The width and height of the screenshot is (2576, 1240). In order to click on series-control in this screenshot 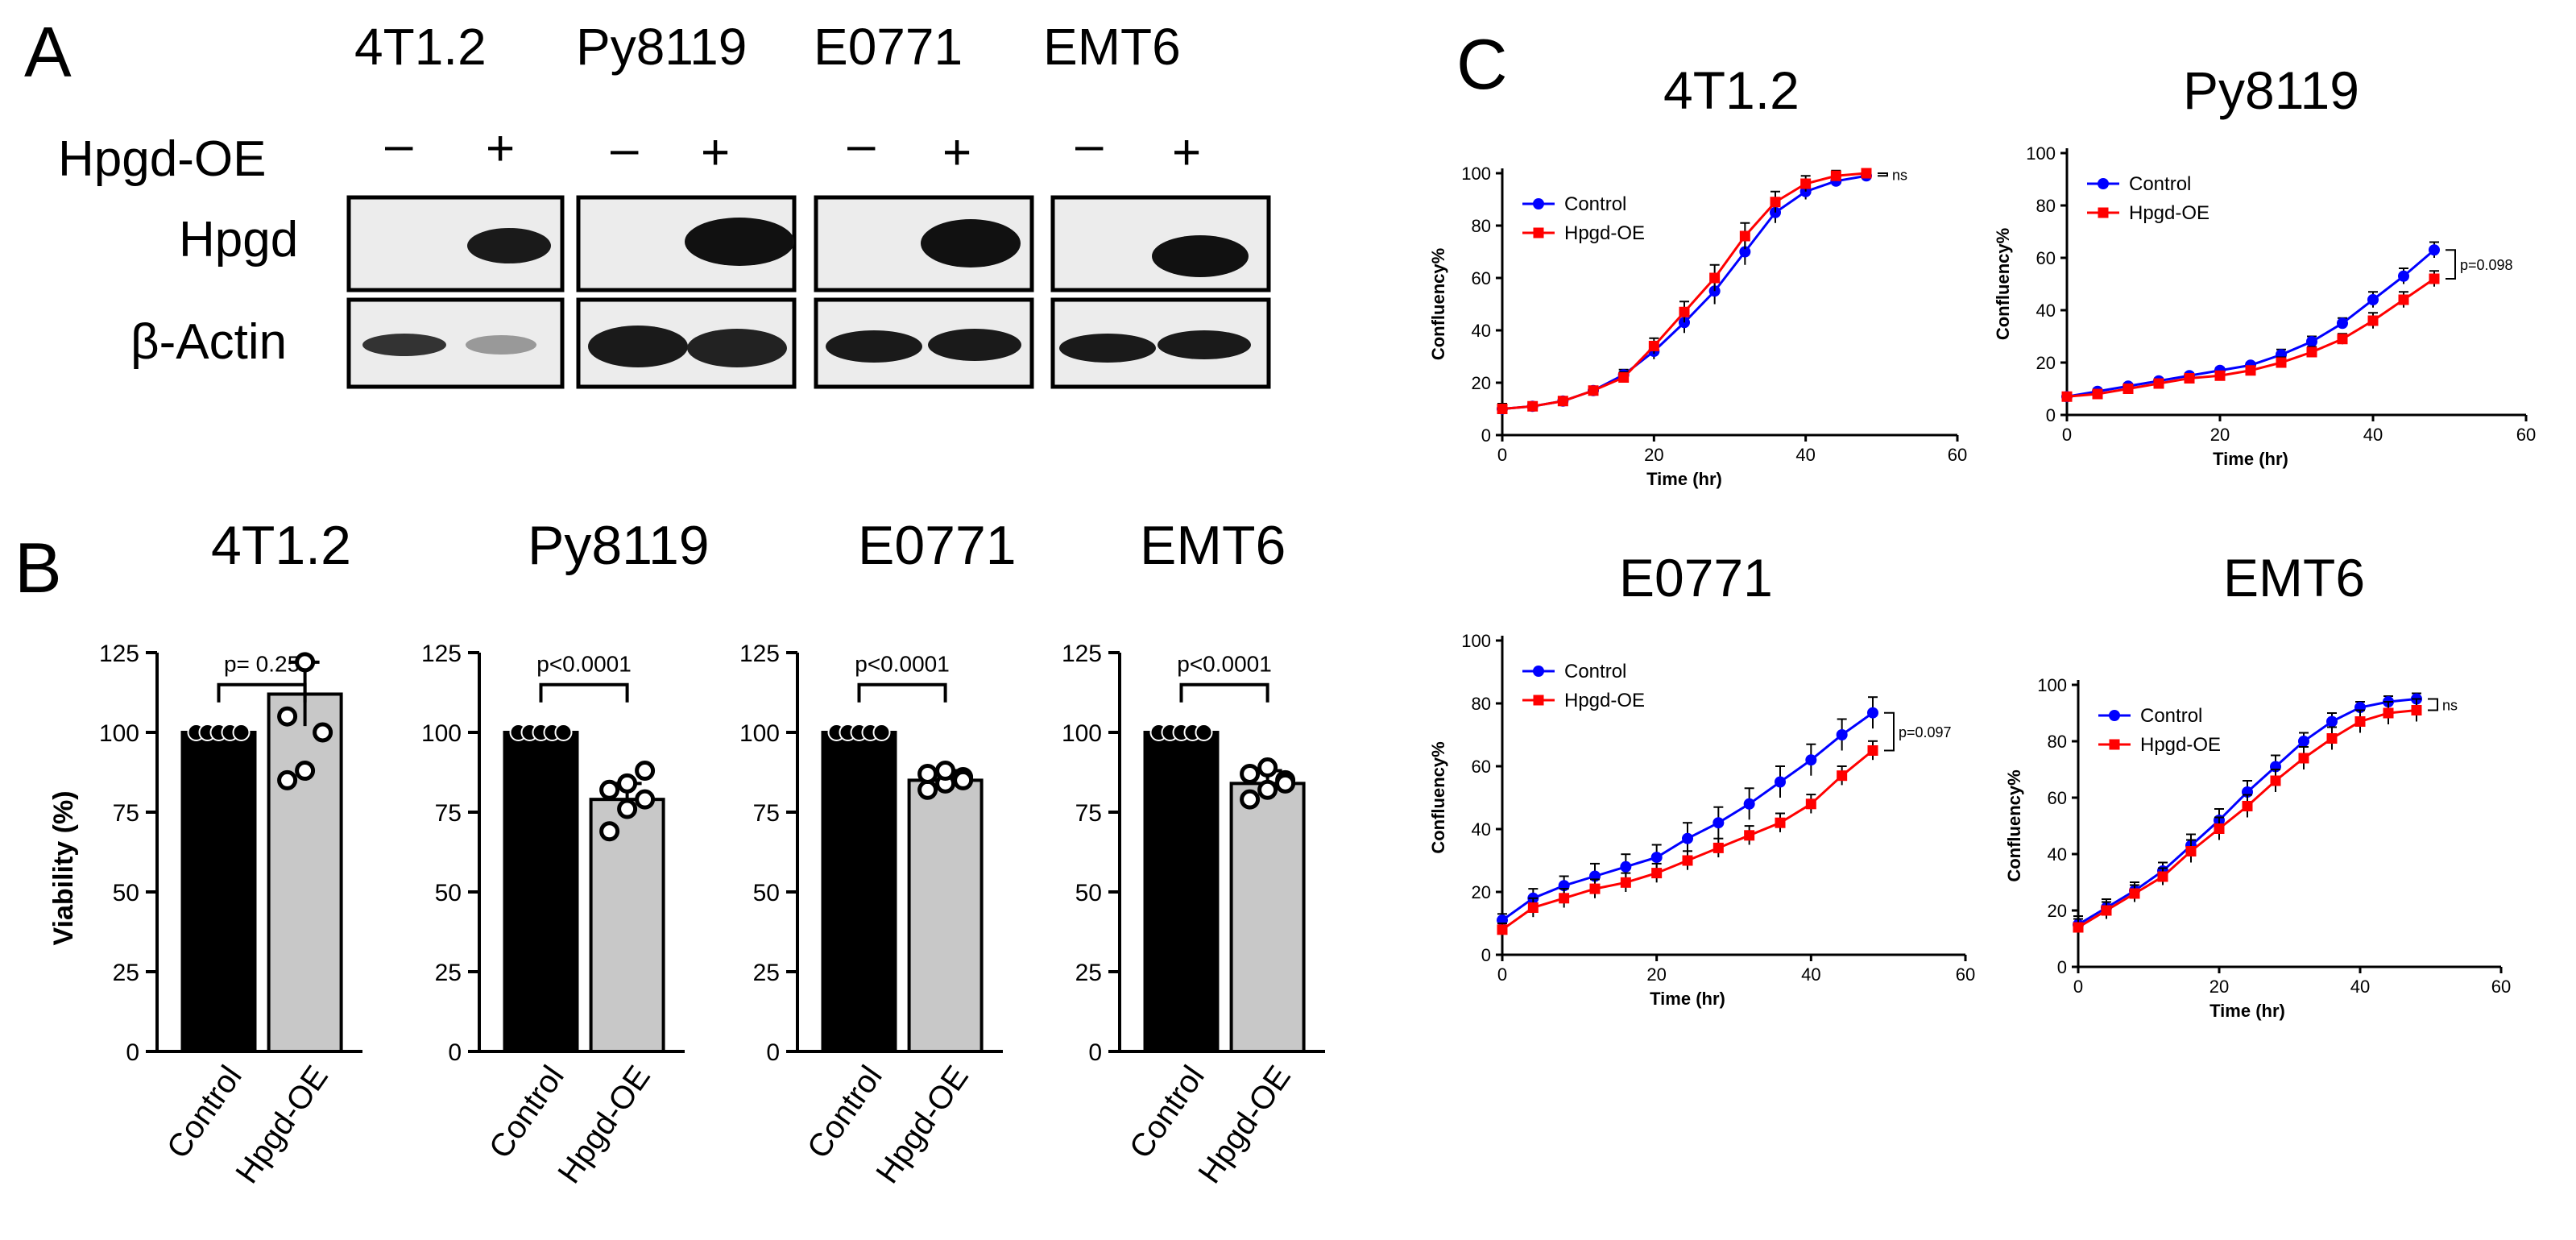, I will do `click(1687, 811)`.